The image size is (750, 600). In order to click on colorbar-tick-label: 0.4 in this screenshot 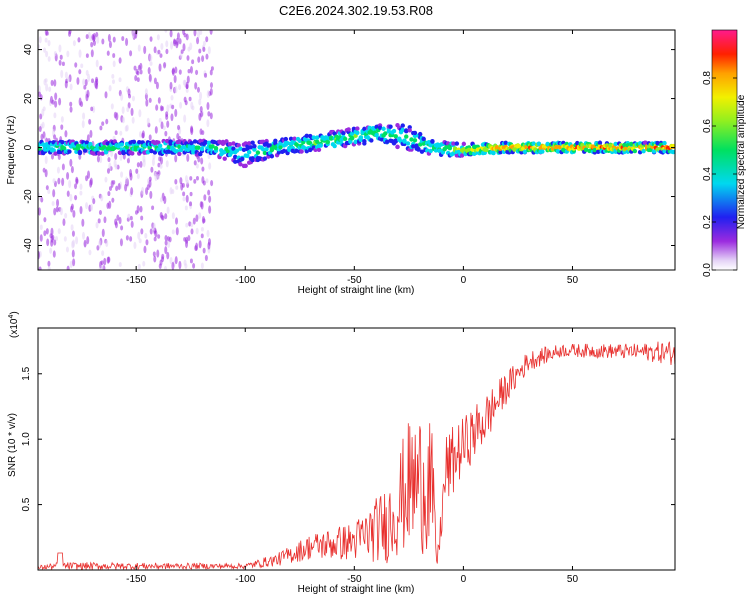, I will do `click(707, 174)`.